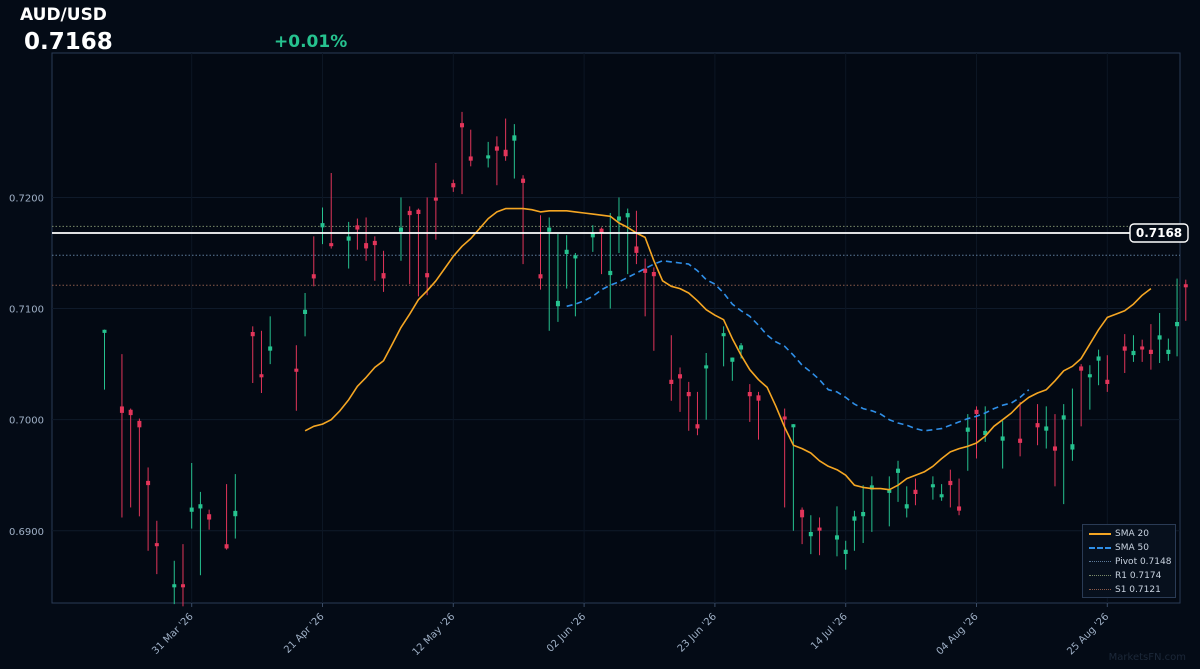  I want to click on x-tick-label: 21 Apr '26, so click(304, 633).